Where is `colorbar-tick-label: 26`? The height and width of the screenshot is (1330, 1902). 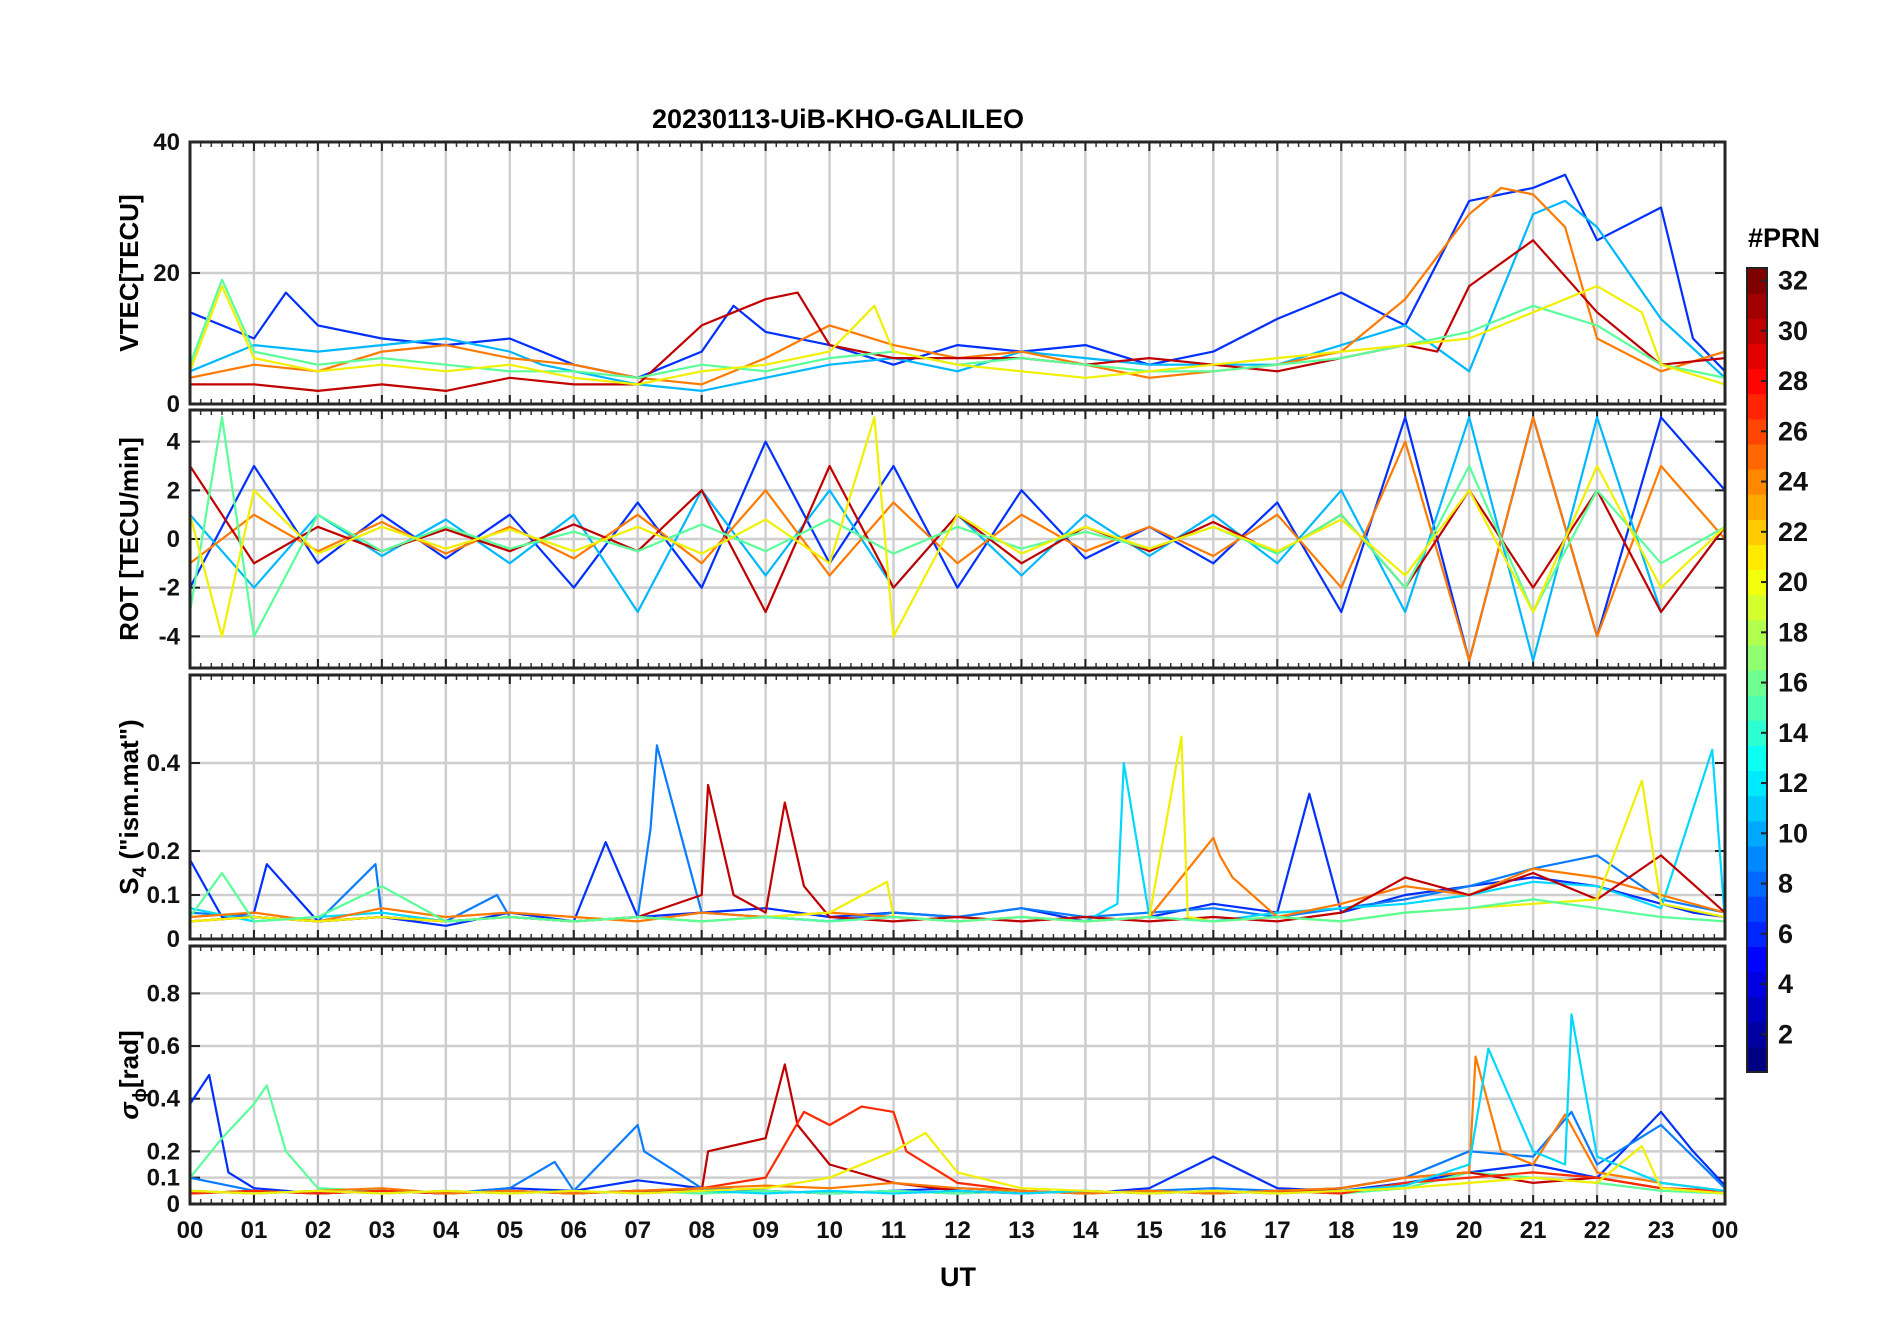
colorbar-tick-label: 26 is located at coordinates (1793, 431).